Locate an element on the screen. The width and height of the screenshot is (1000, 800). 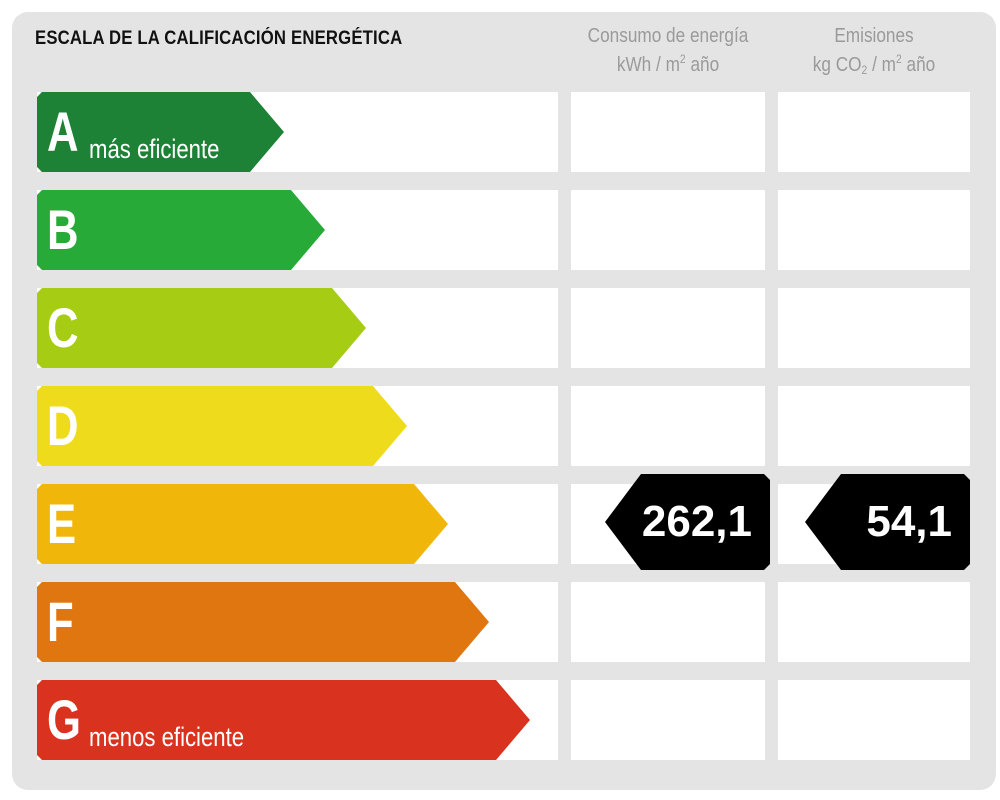
class-letter: B is located at coordinates (63, 229).